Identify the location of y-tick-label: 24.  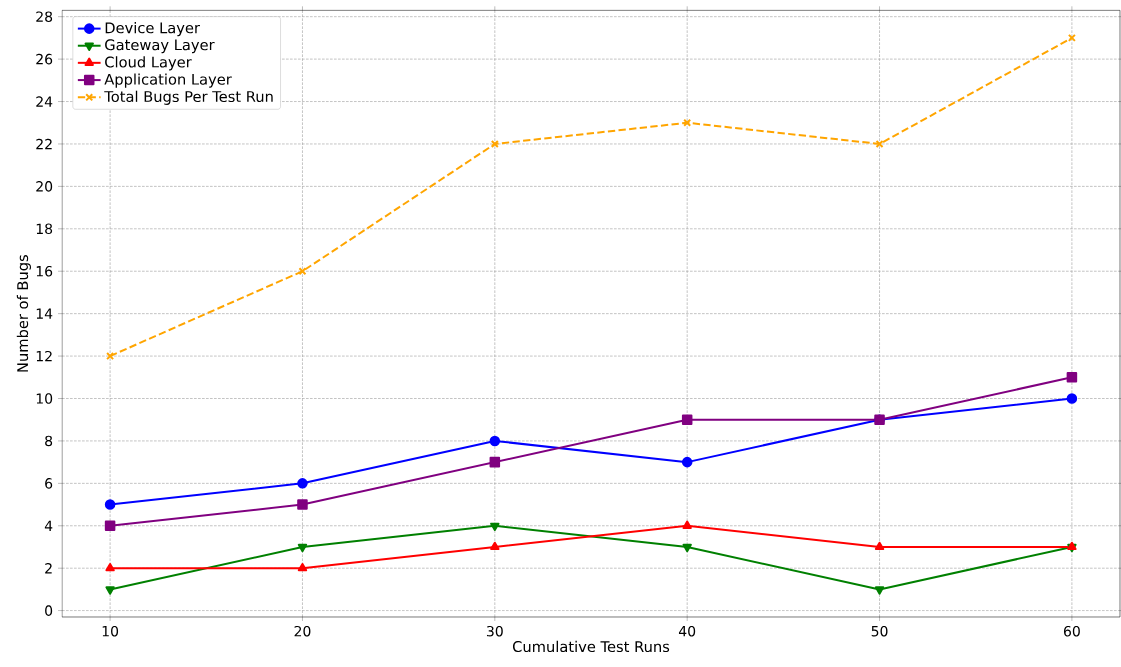
(44, 101).